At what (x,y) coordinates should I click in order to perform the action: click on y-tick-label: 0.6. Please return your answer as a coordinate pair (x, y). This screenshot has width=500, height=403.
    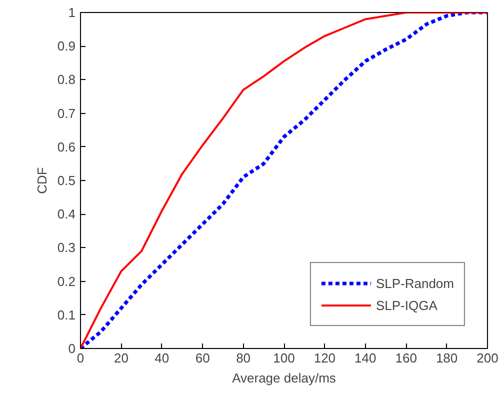
    Looking at the image, I should click on (66, 146).